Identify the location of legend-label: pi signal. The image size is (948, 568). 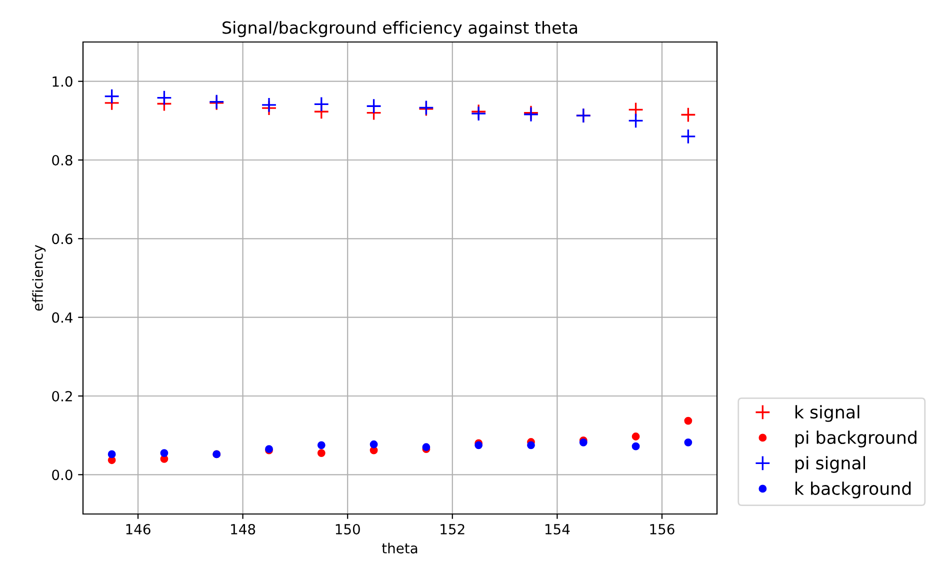
(830, 464).